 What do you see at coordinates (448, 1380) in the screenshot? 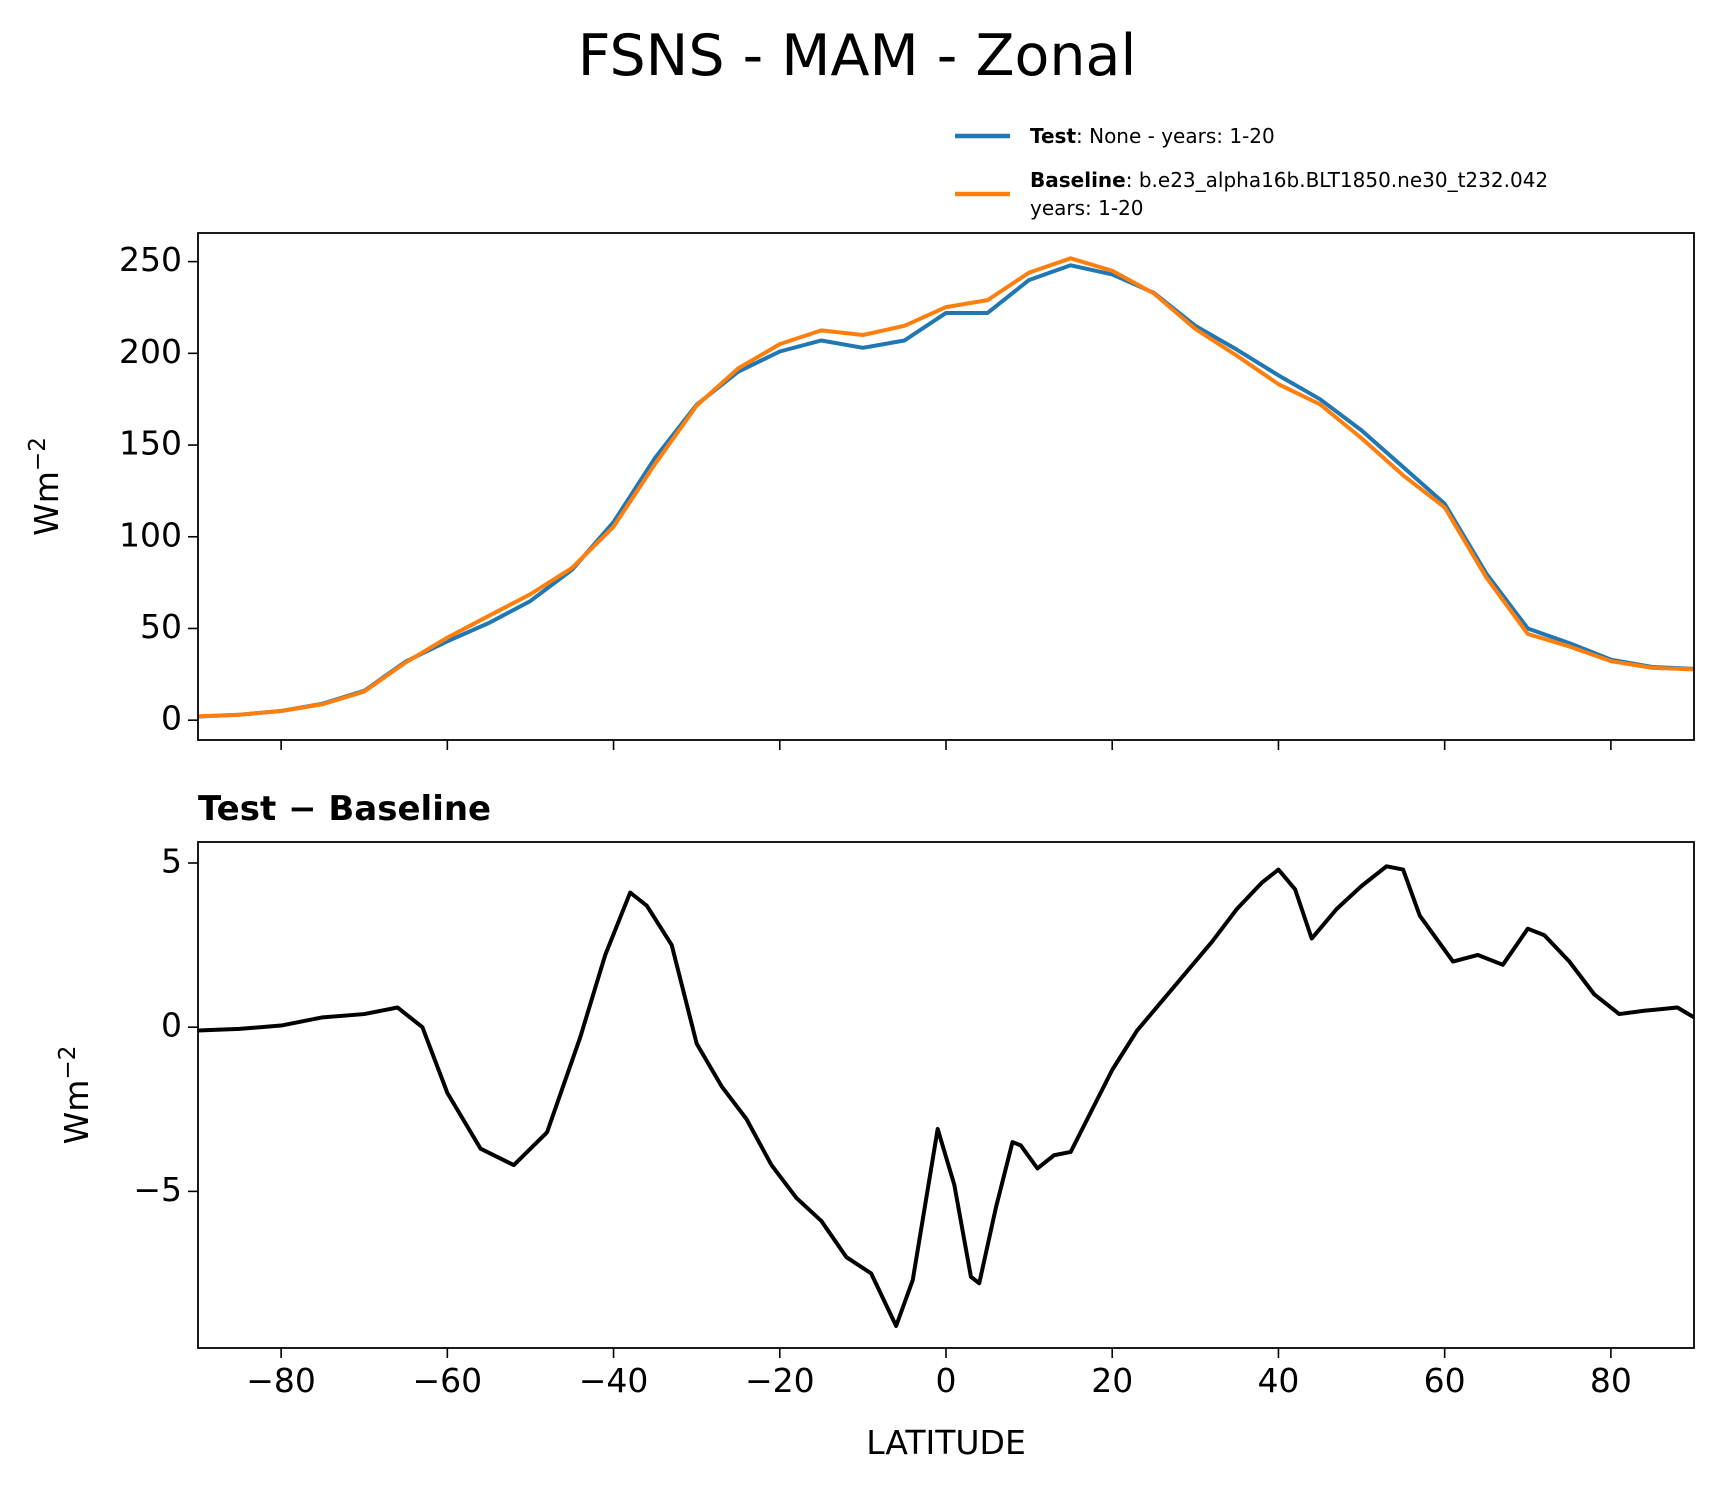
I see `x-tick-label: −60` at bounding box center [448, 1380].